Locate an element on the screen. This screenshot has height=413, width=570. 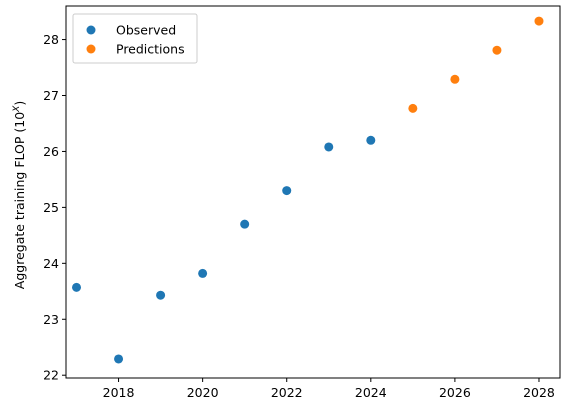
y-tick-label: 28 is located at coordinates (51, 39).